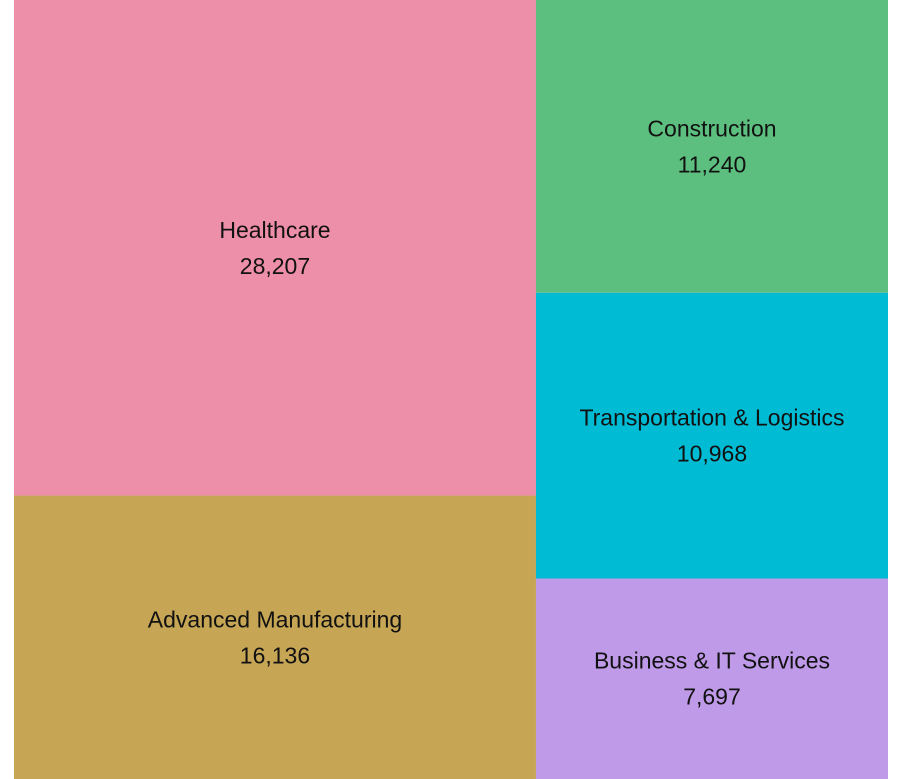 The image size is (903, 779). I want to click on tile-label-construction: Construction, so click(711, 128).